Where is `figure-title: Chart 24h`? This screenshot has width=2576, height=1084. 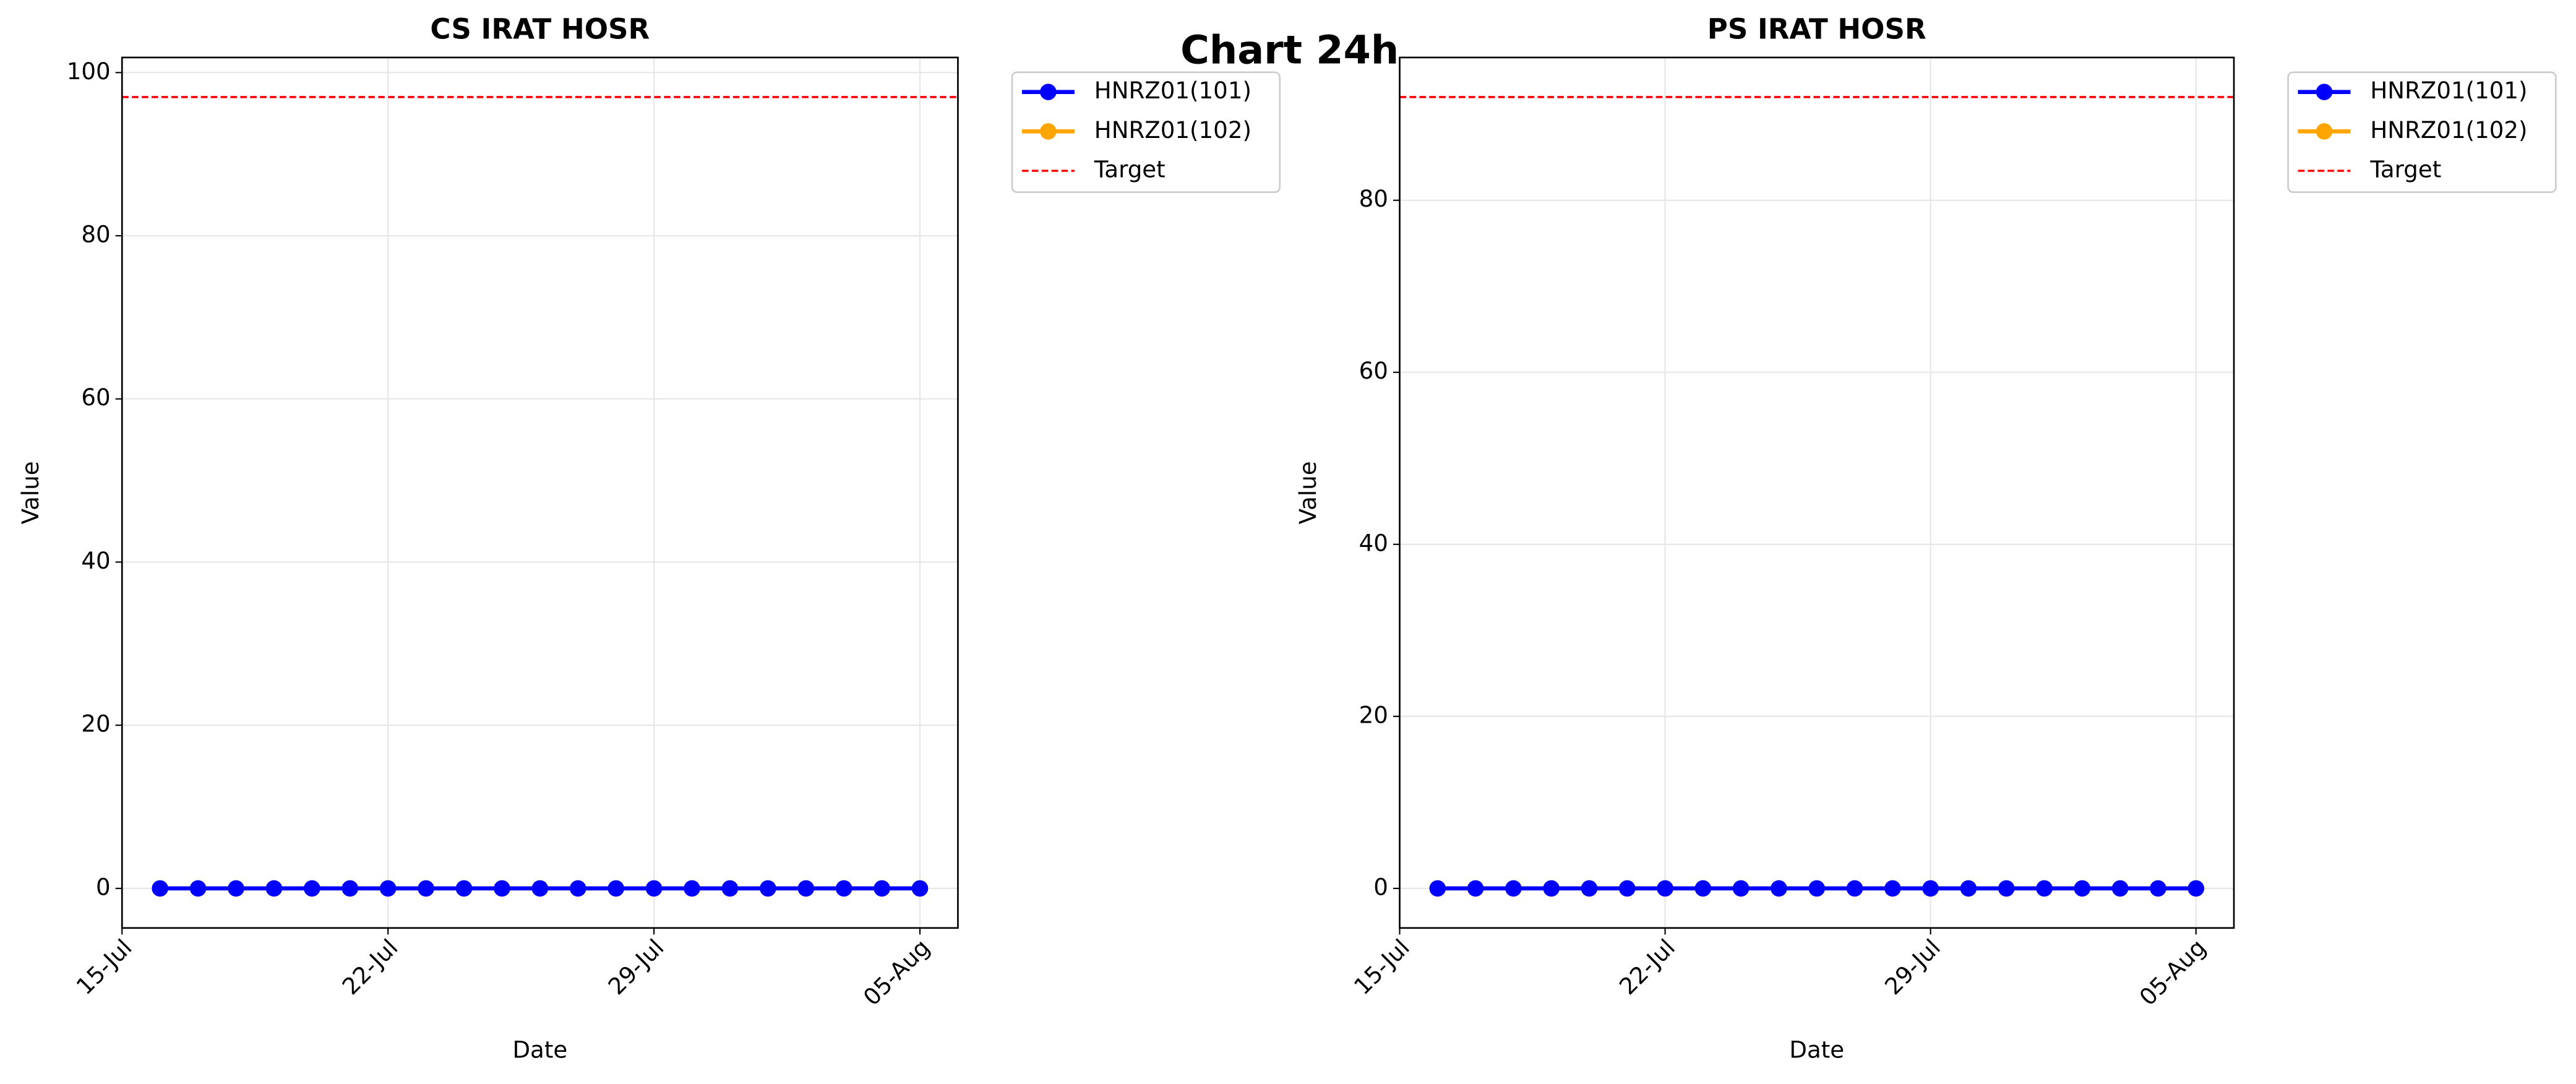 figure-title: Chart 24h is located at coordinates (1289, 51).